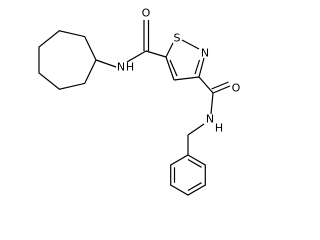  Describe the element at coordinates (177, 38) in the screenshot. I see `atom-label: S` at that location.